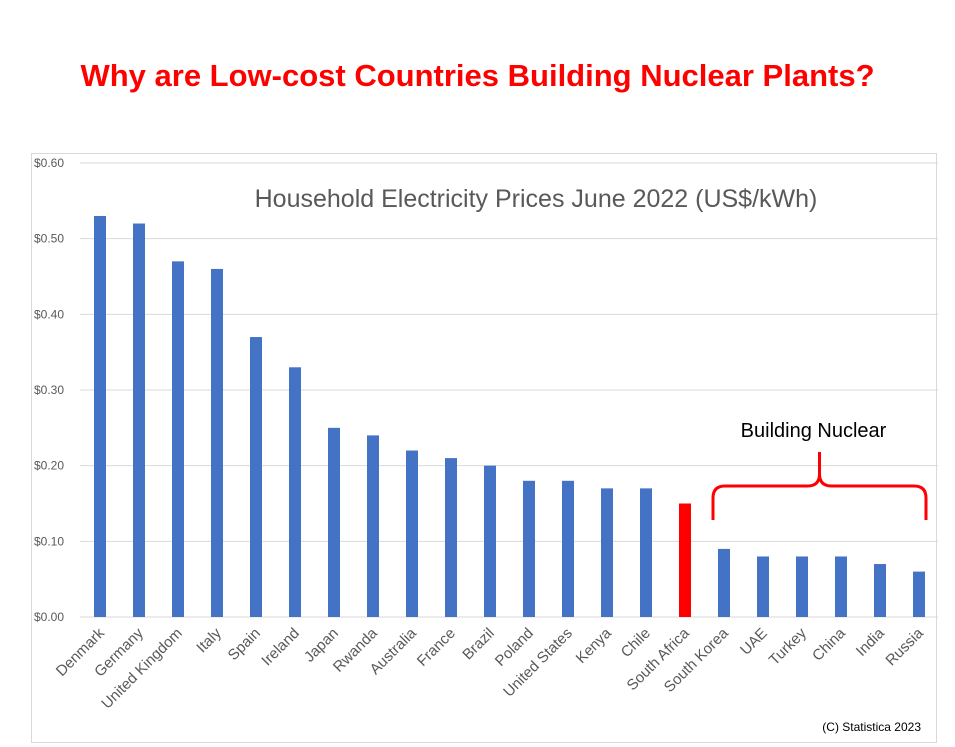 The height and width of the screenshot is (747, 955). I want to click on bar-kenya, so click(607, 552).